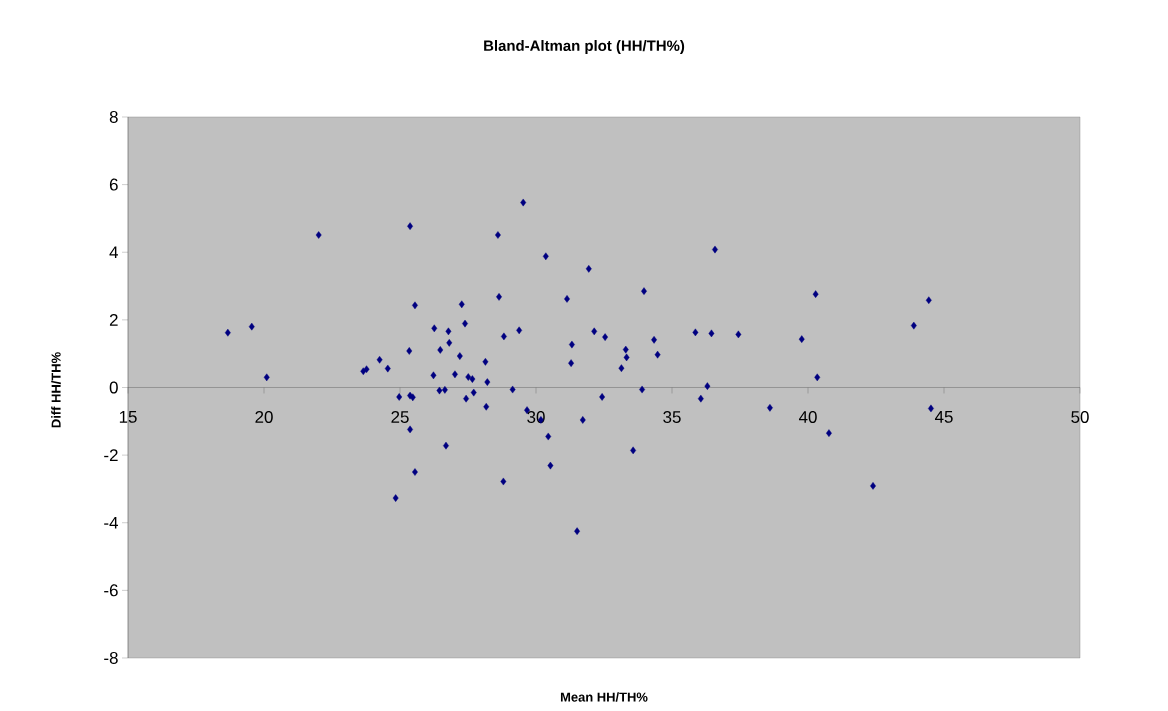 This screenshot has height=711, width=1168. What do you see at coordinates (56, 390) in the screenshot?
I see `y-axis-title: Diff HH/TH%` at bounding box center [56, 390].